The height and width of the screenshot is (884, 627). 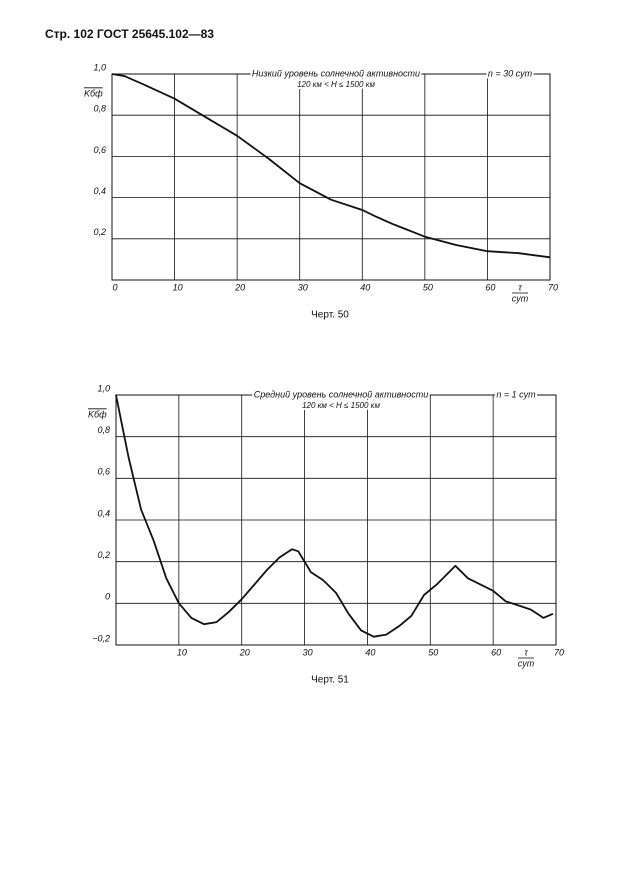 I want to click on chart-caption: Черт. 51, so click(x=330, y=680).